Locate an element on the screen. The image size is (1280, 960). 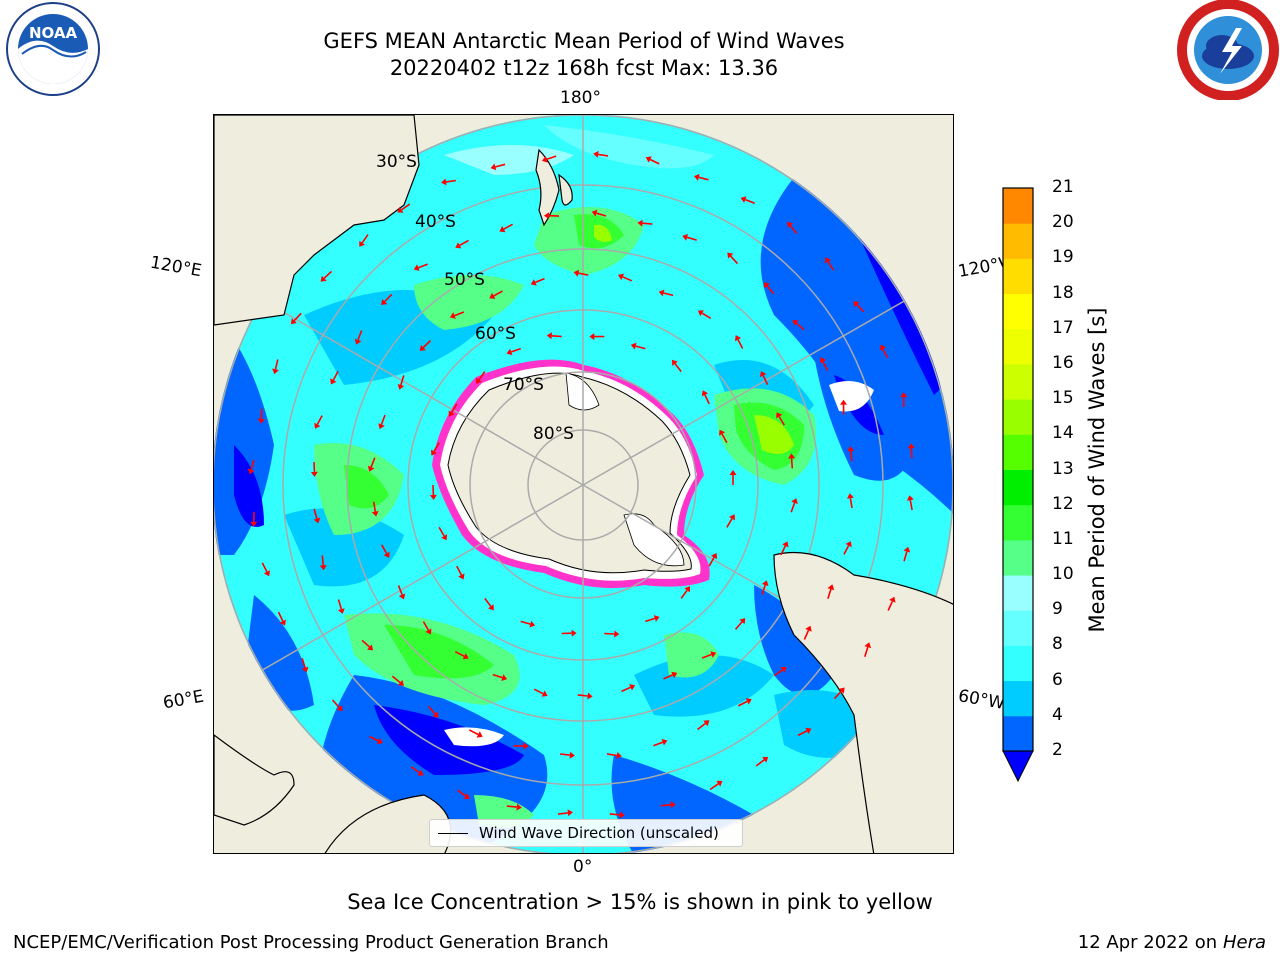
colorbar-tick-label: 14 is located at coordinates (1063, 433).